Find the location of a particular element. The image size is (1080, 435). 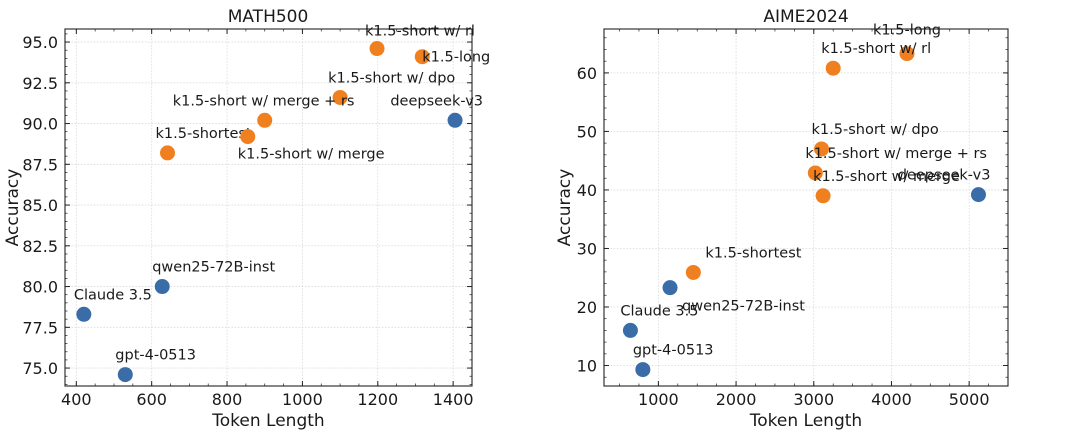

y-tick-label: 75.0 is located at coordinates (40, 368).